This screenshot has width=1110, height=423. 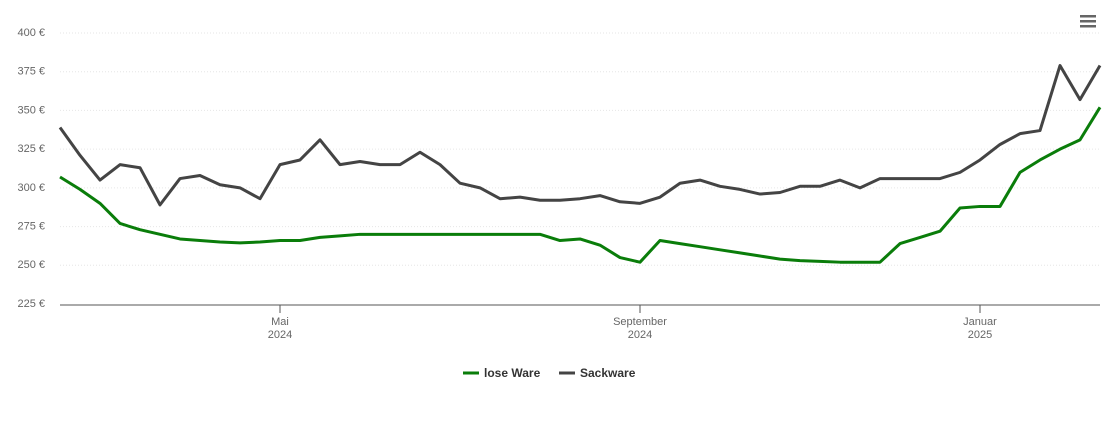 What do you see at coordinates (1088, 21) in the screenshot?
I see `menu-button` at bounding box center [1088, 21].